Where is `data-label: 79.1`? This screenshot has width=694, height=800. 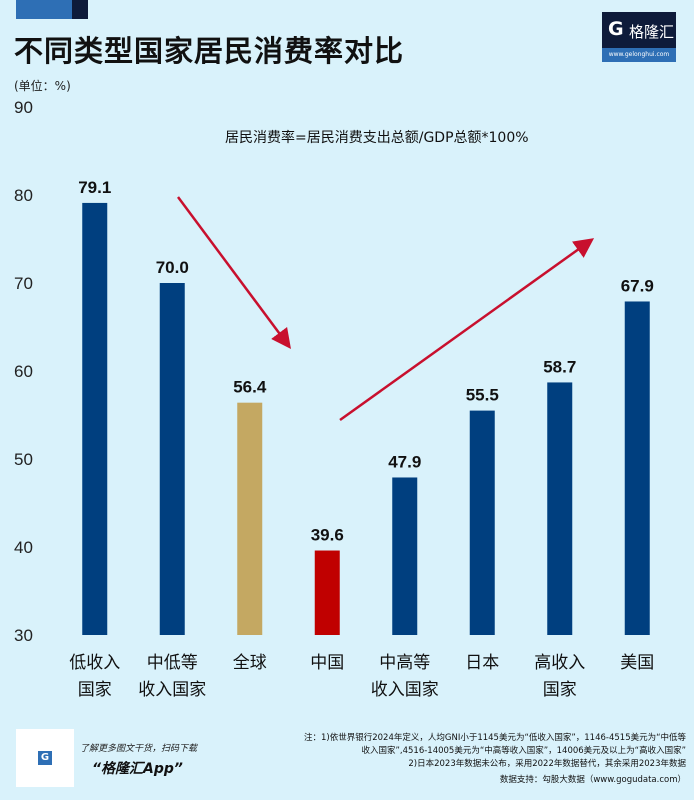 data-label: 79.1 is located at coordinates (94, 187).